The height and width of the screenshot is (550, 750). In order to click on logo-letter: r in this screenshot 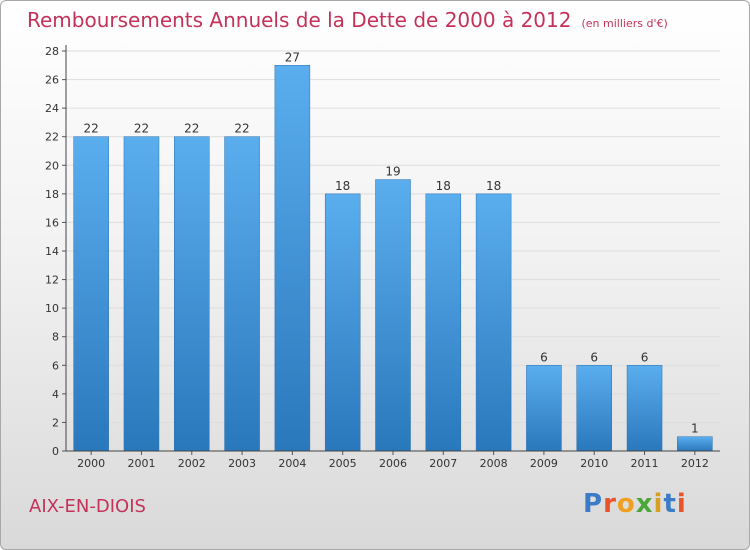, I will do `click(610, 504)`.